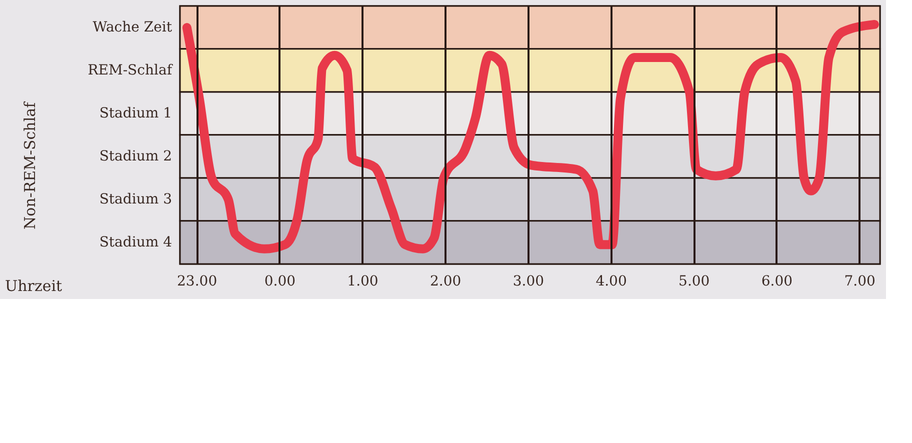 The height and width of the screenshot is (443, 912). What do you see at coordinates (362, 282) in the screenshot?
I see `x-tick-label: 1.00` at bounding box center [362, 282].